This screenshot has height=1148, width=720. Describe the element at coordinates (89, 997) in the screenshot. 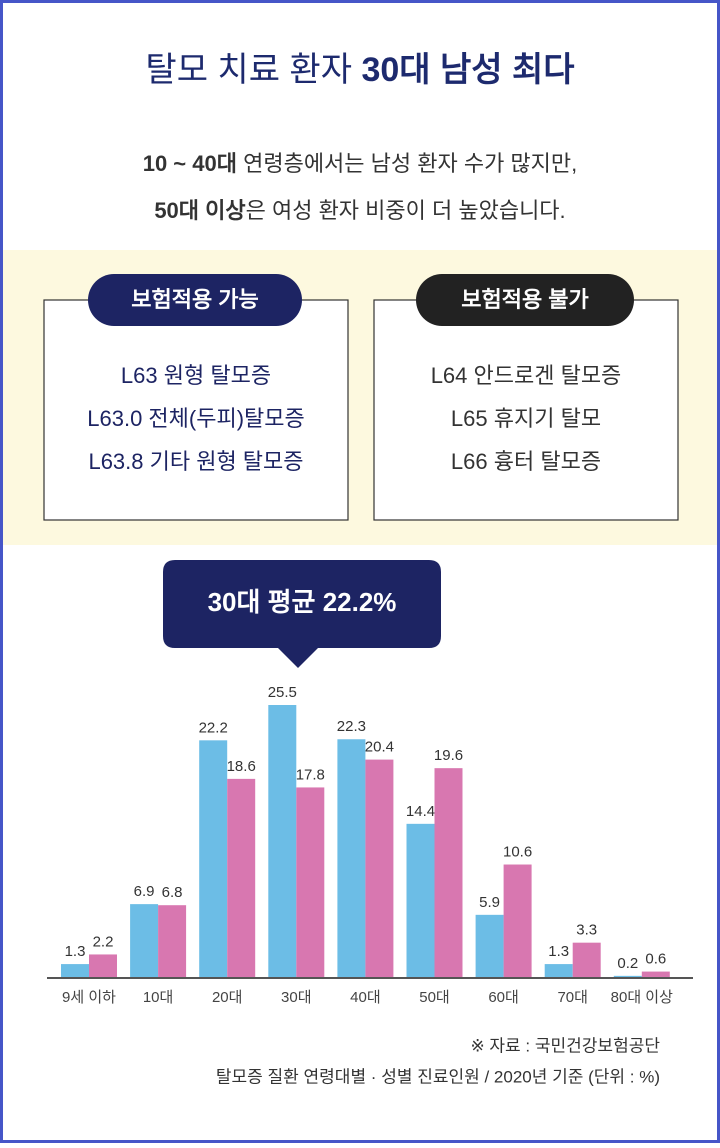

I see `x-tick-label: 9세 이하` at that location.